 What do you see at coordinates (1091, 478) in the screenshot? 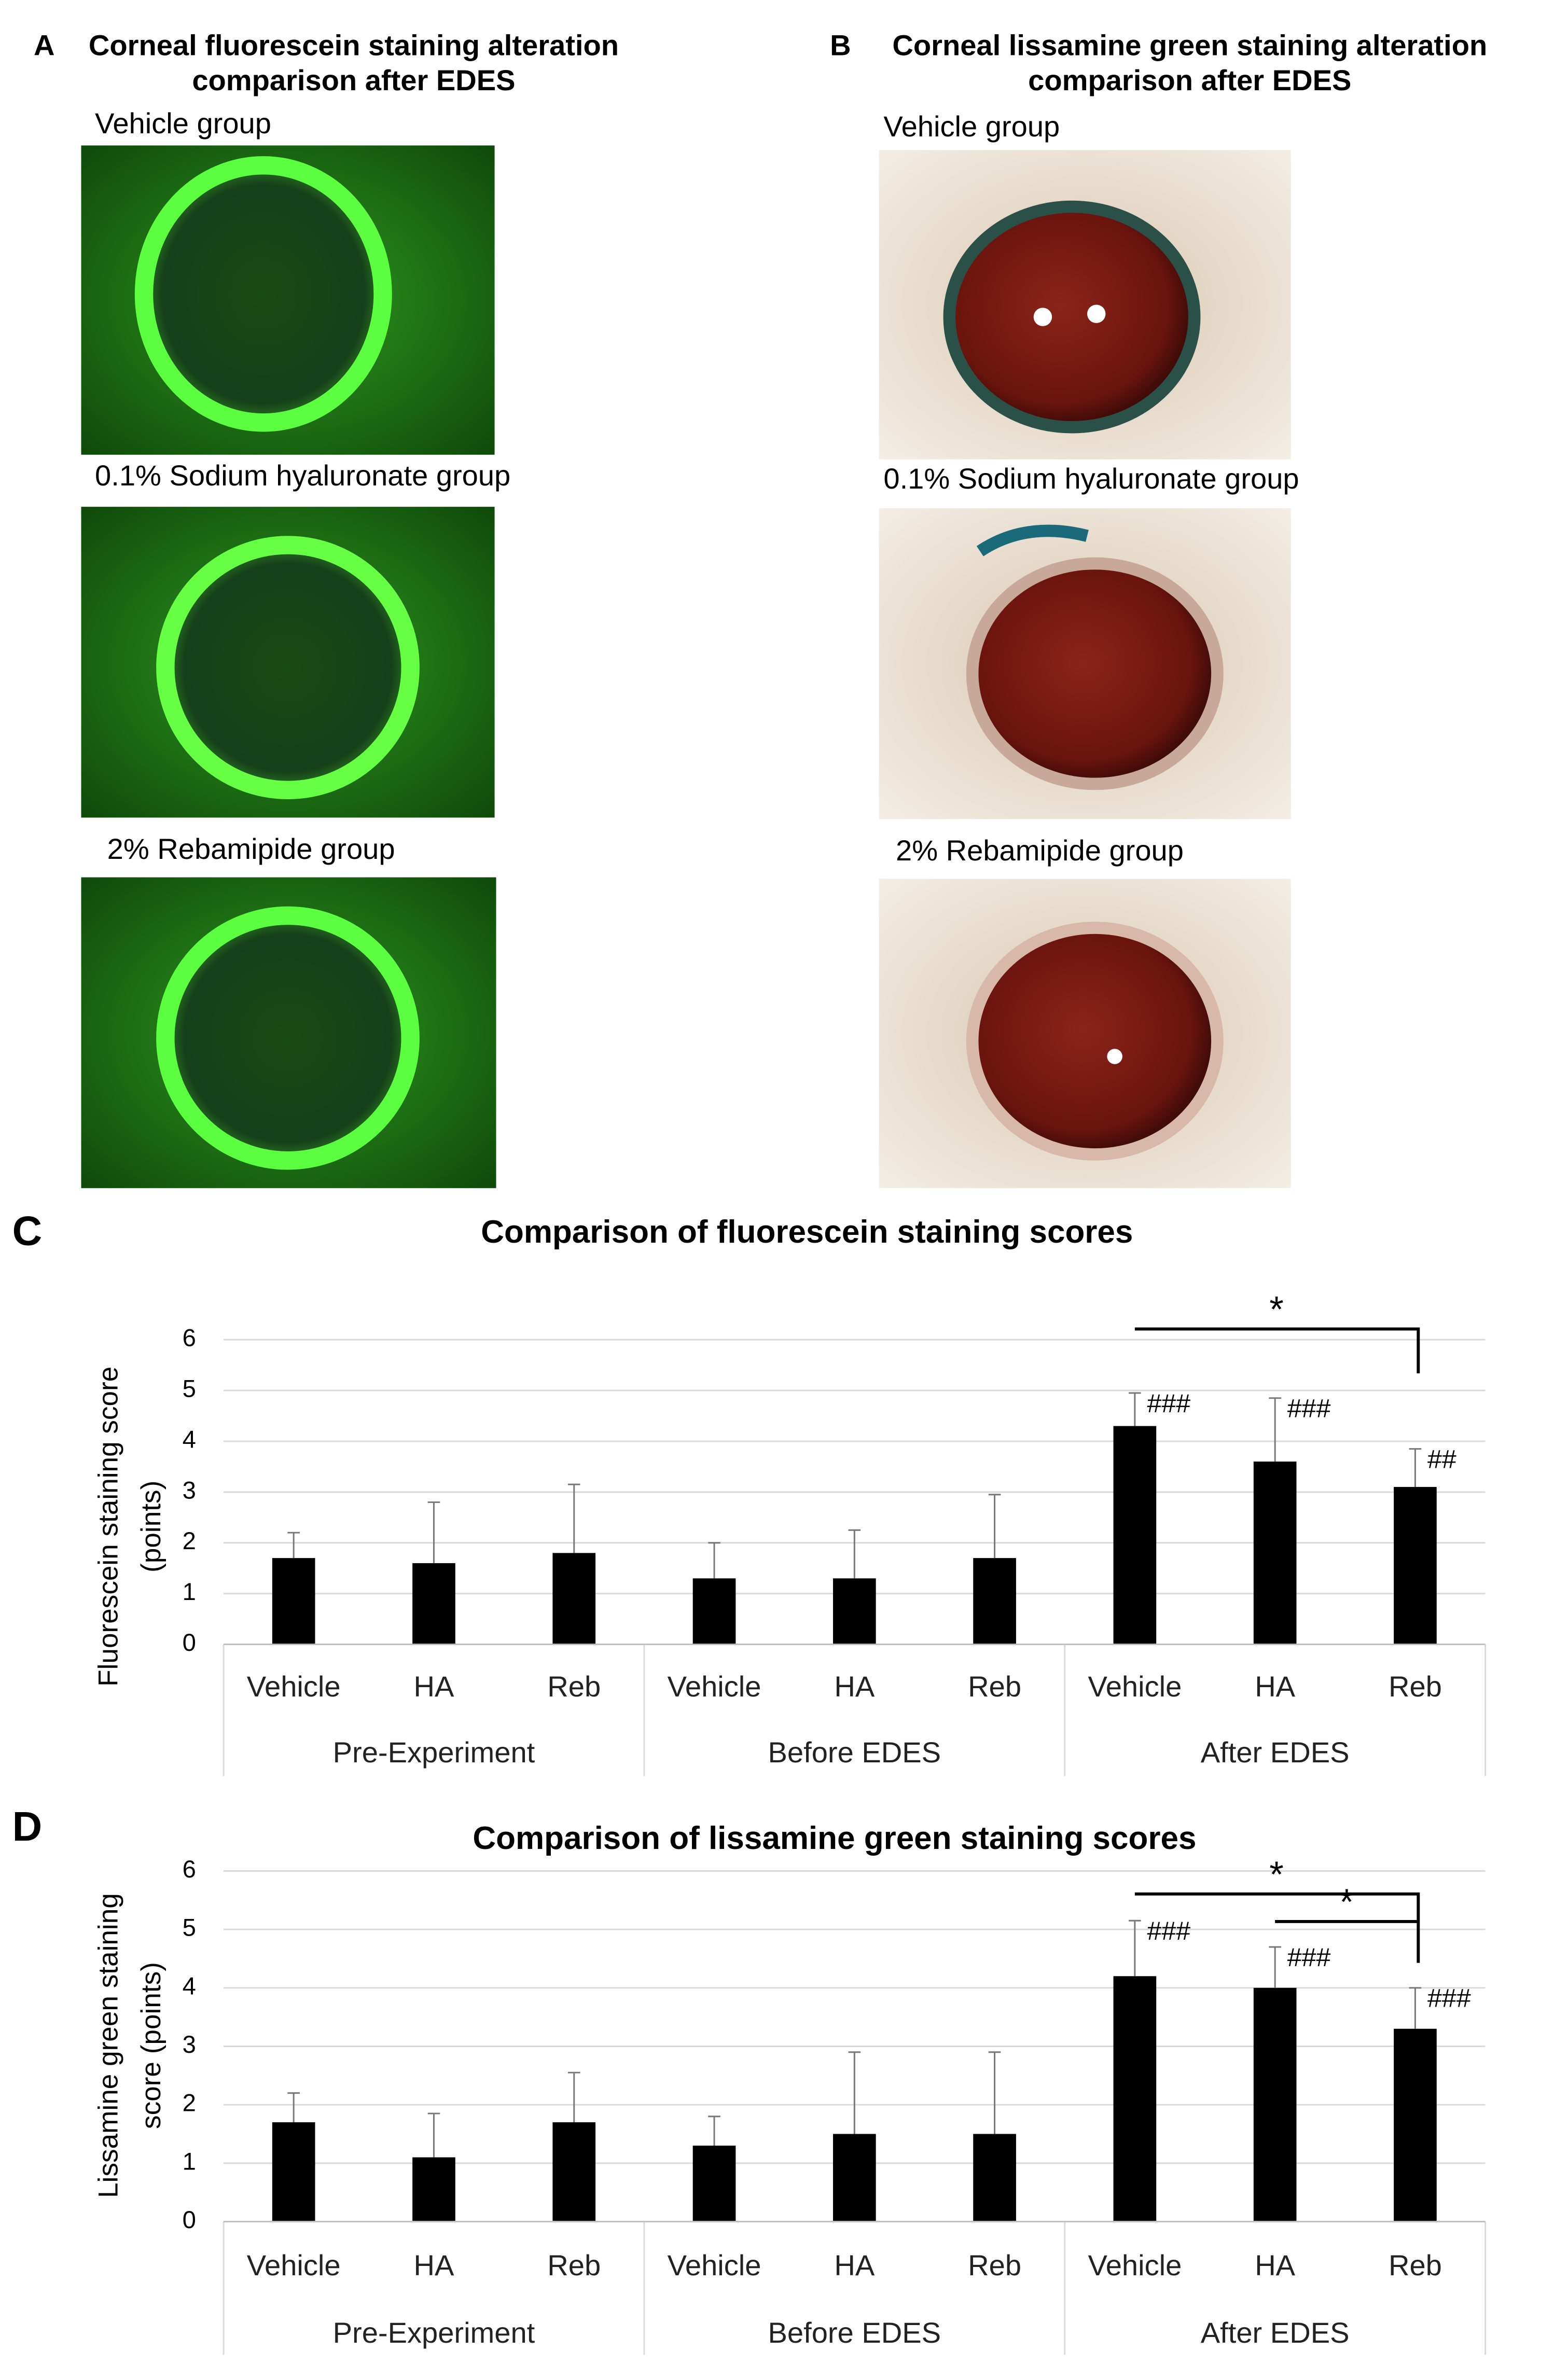
I see `photo-caption: 0.1% Sodium hyaluronate group` at bounding box center [1091, 478].